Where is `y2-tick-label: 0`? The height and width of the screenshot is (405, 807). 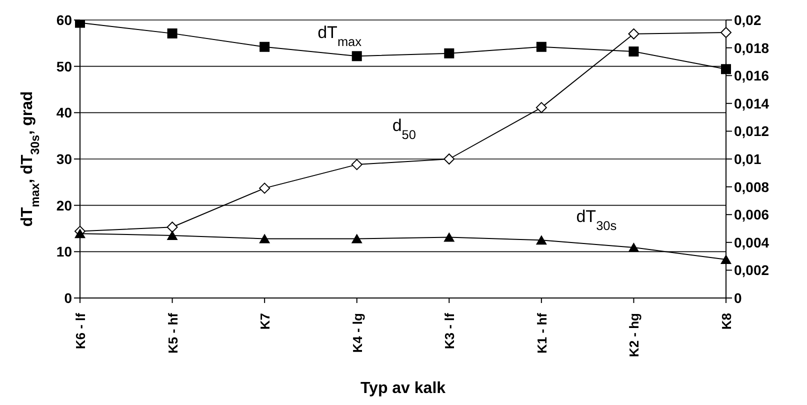
y2-tick-label: 0 is located at coordinates (738, 298).